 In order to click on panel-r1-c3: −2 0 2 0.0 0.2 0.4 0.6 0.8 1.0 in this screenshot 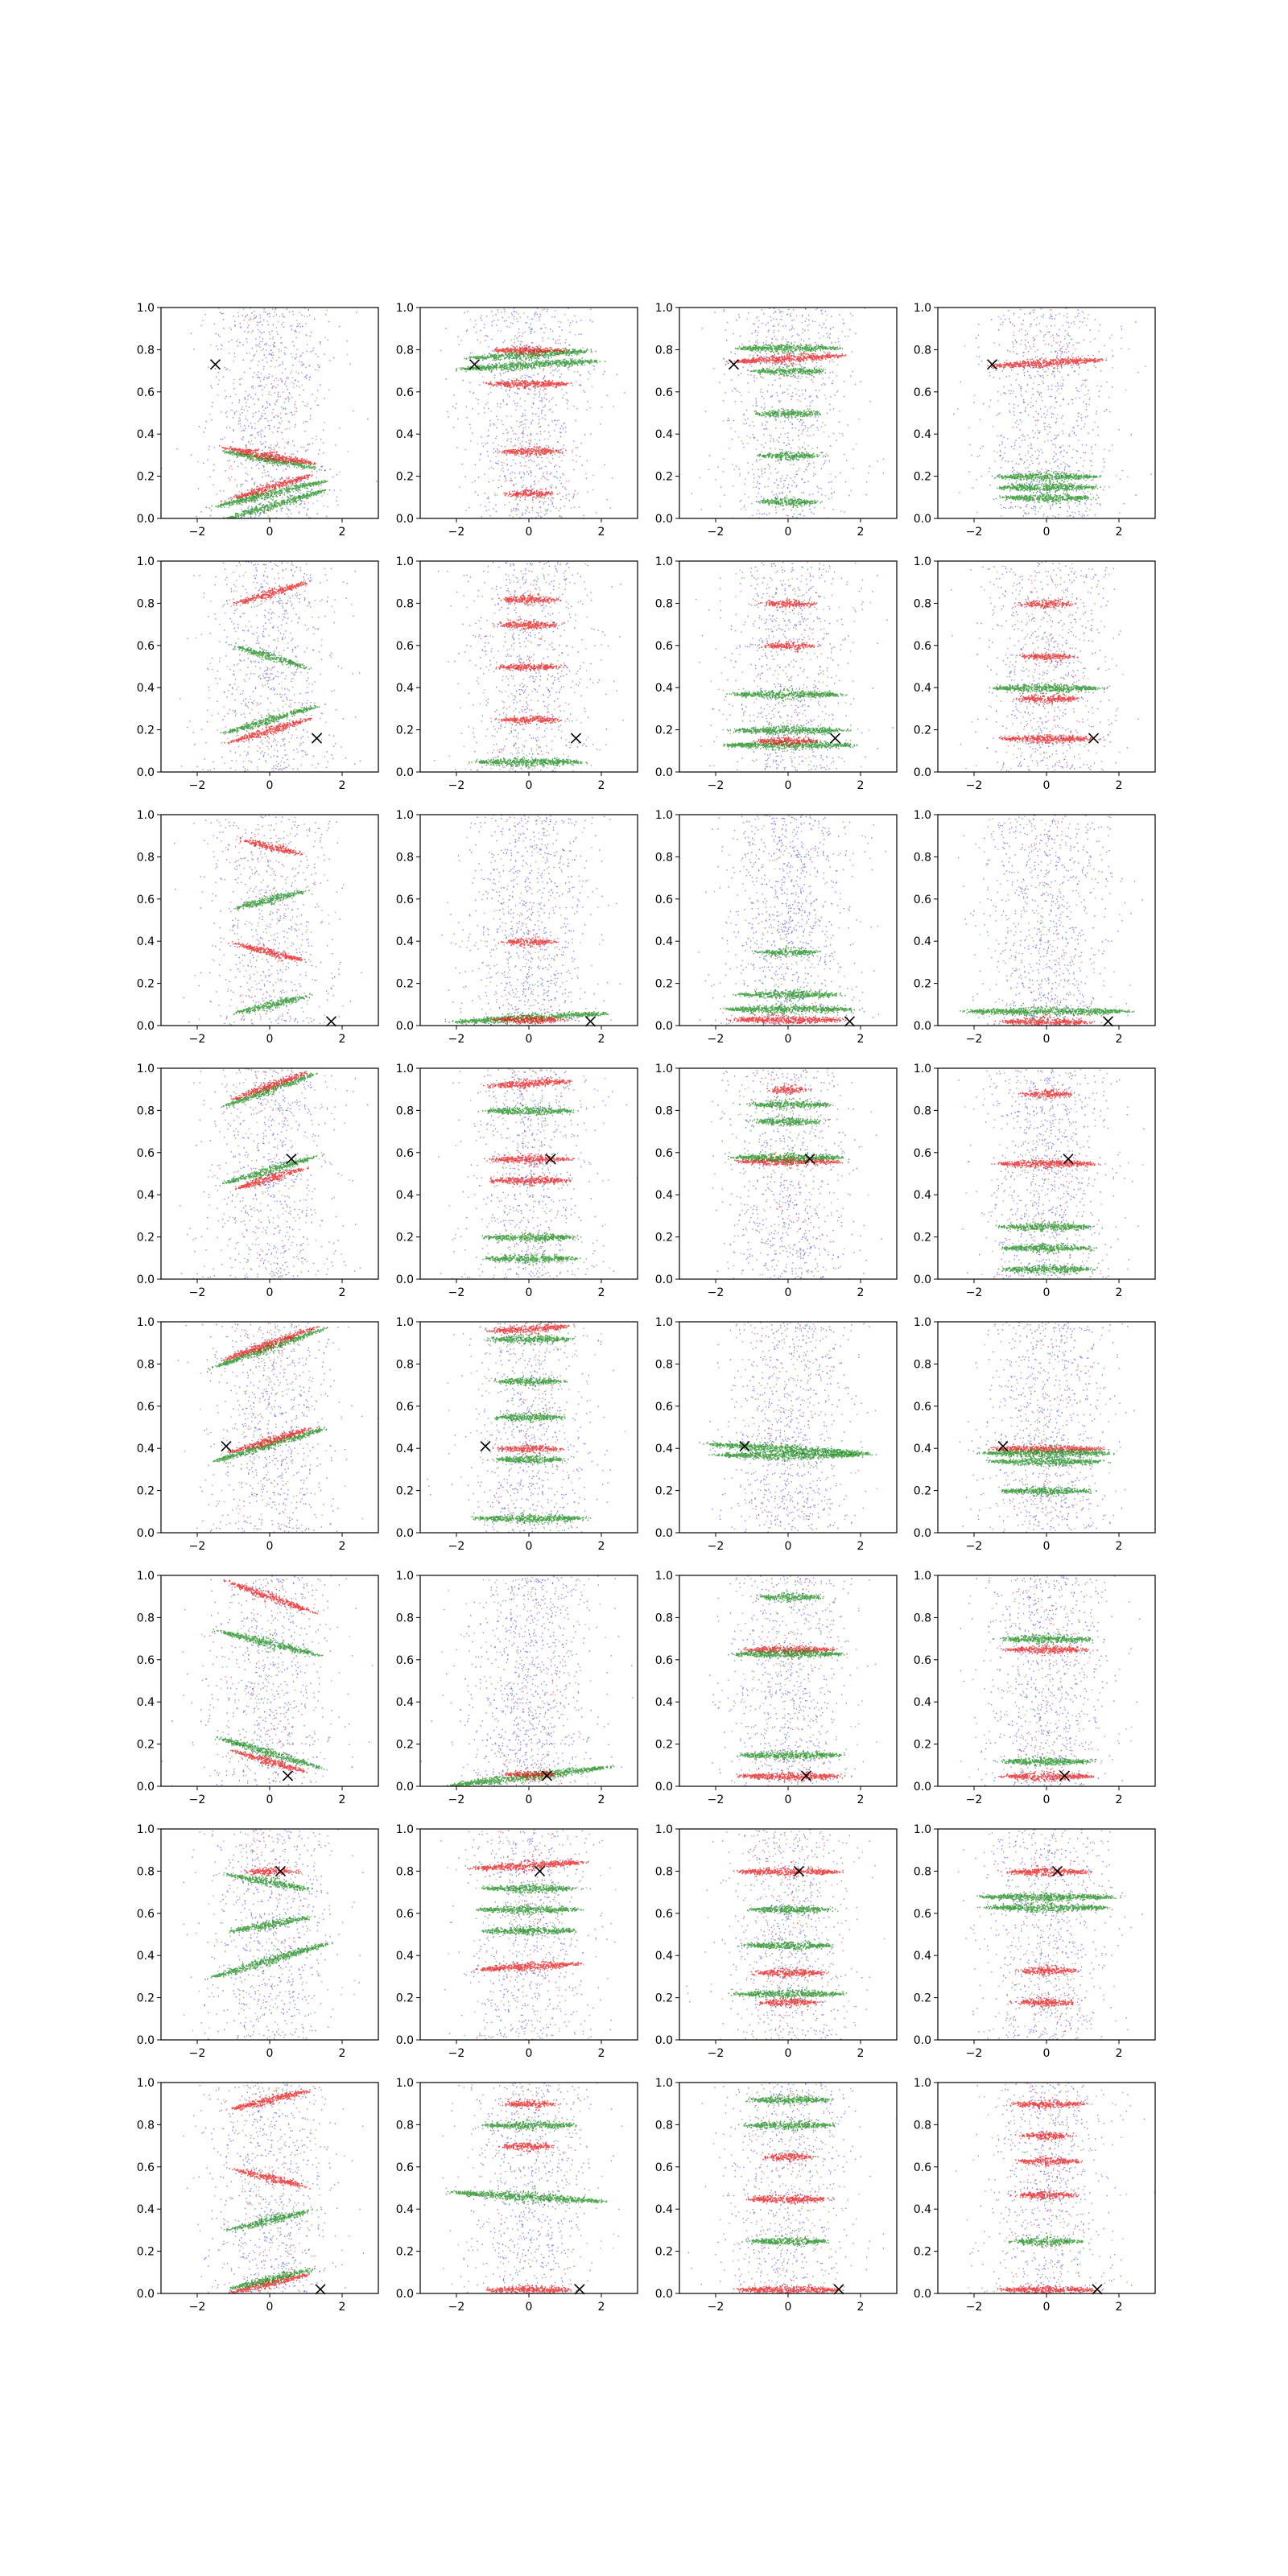, I will do `click(776, 421)`.